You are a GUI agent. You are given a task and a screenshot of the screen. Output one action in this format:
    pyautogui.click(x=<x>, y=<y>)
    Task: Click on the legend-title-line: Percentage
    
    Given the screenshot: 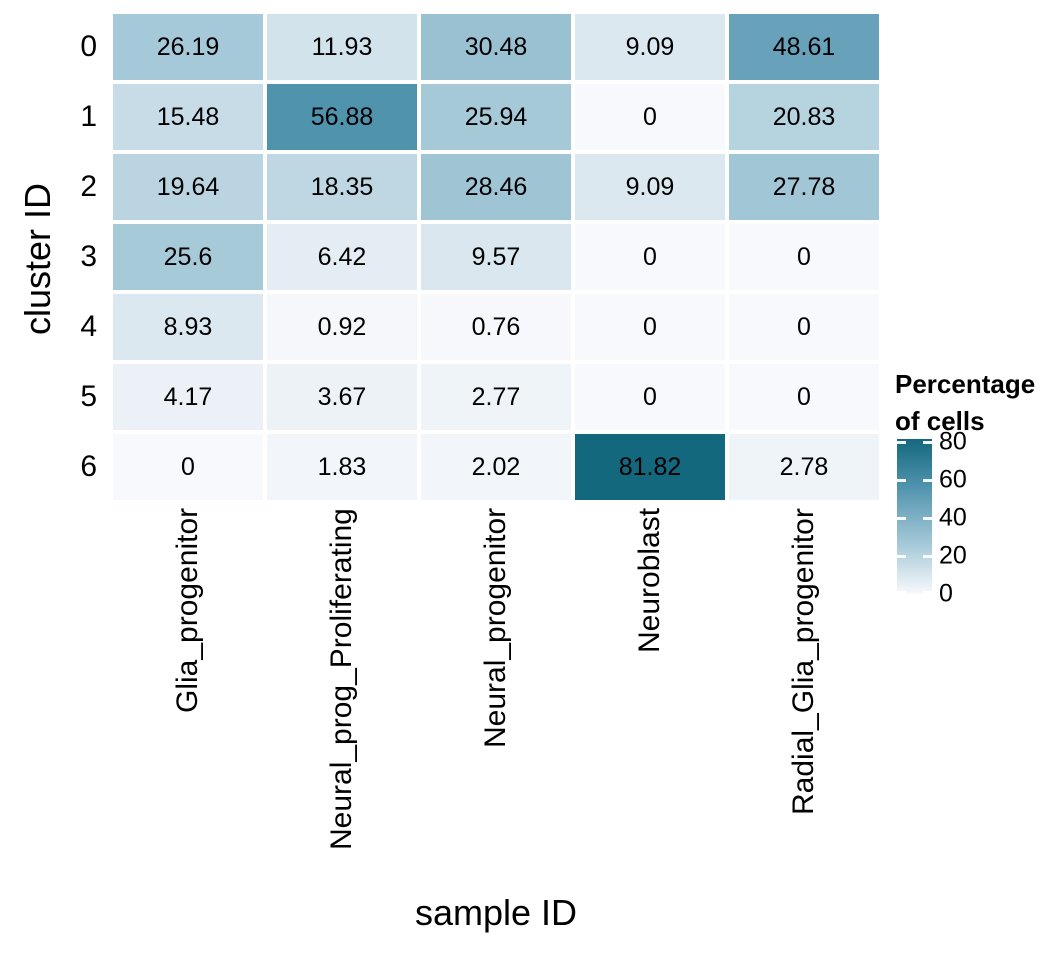 What is the action you would take?
    pyautogui.click(x=965, y=384)
    